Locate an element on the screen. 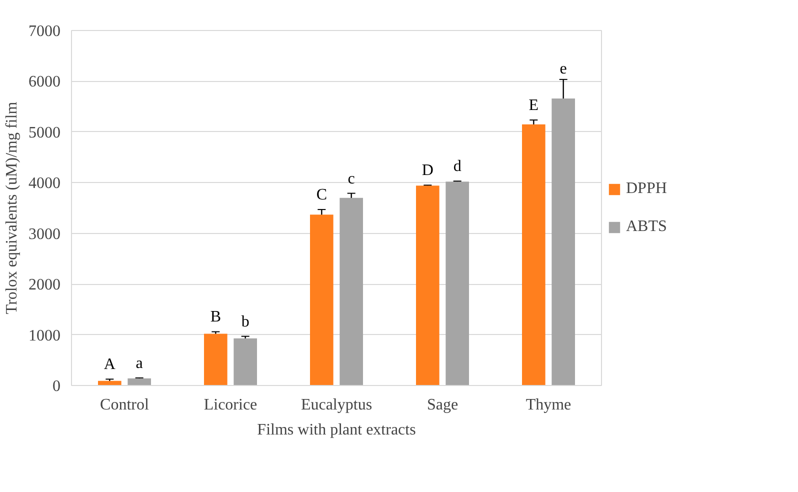 This screenshot has height=492, width=798. x-tick-label: Thyme is located at coordinates (549, 405).